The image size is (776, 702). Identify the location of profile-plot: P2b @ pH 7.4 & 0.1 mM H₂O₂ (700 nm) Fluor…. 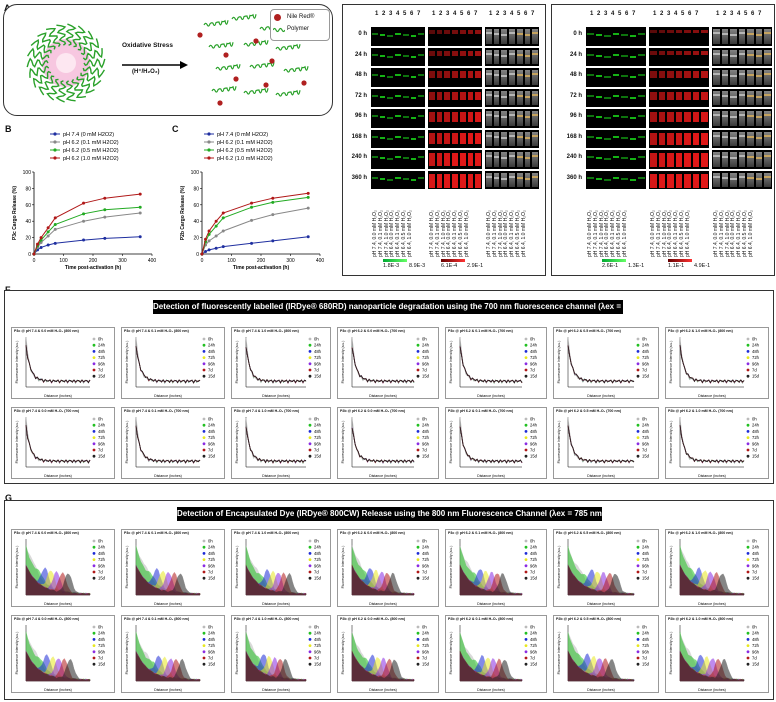
(173, 443).